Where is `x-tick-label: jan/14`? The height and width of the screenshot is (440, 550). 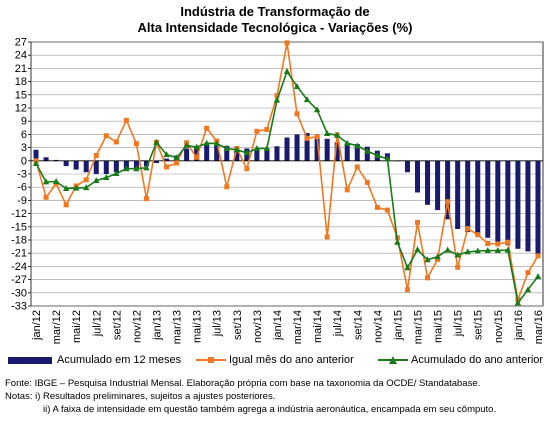
x-tick-label: jan/14 is located at coordinates (278, 325).